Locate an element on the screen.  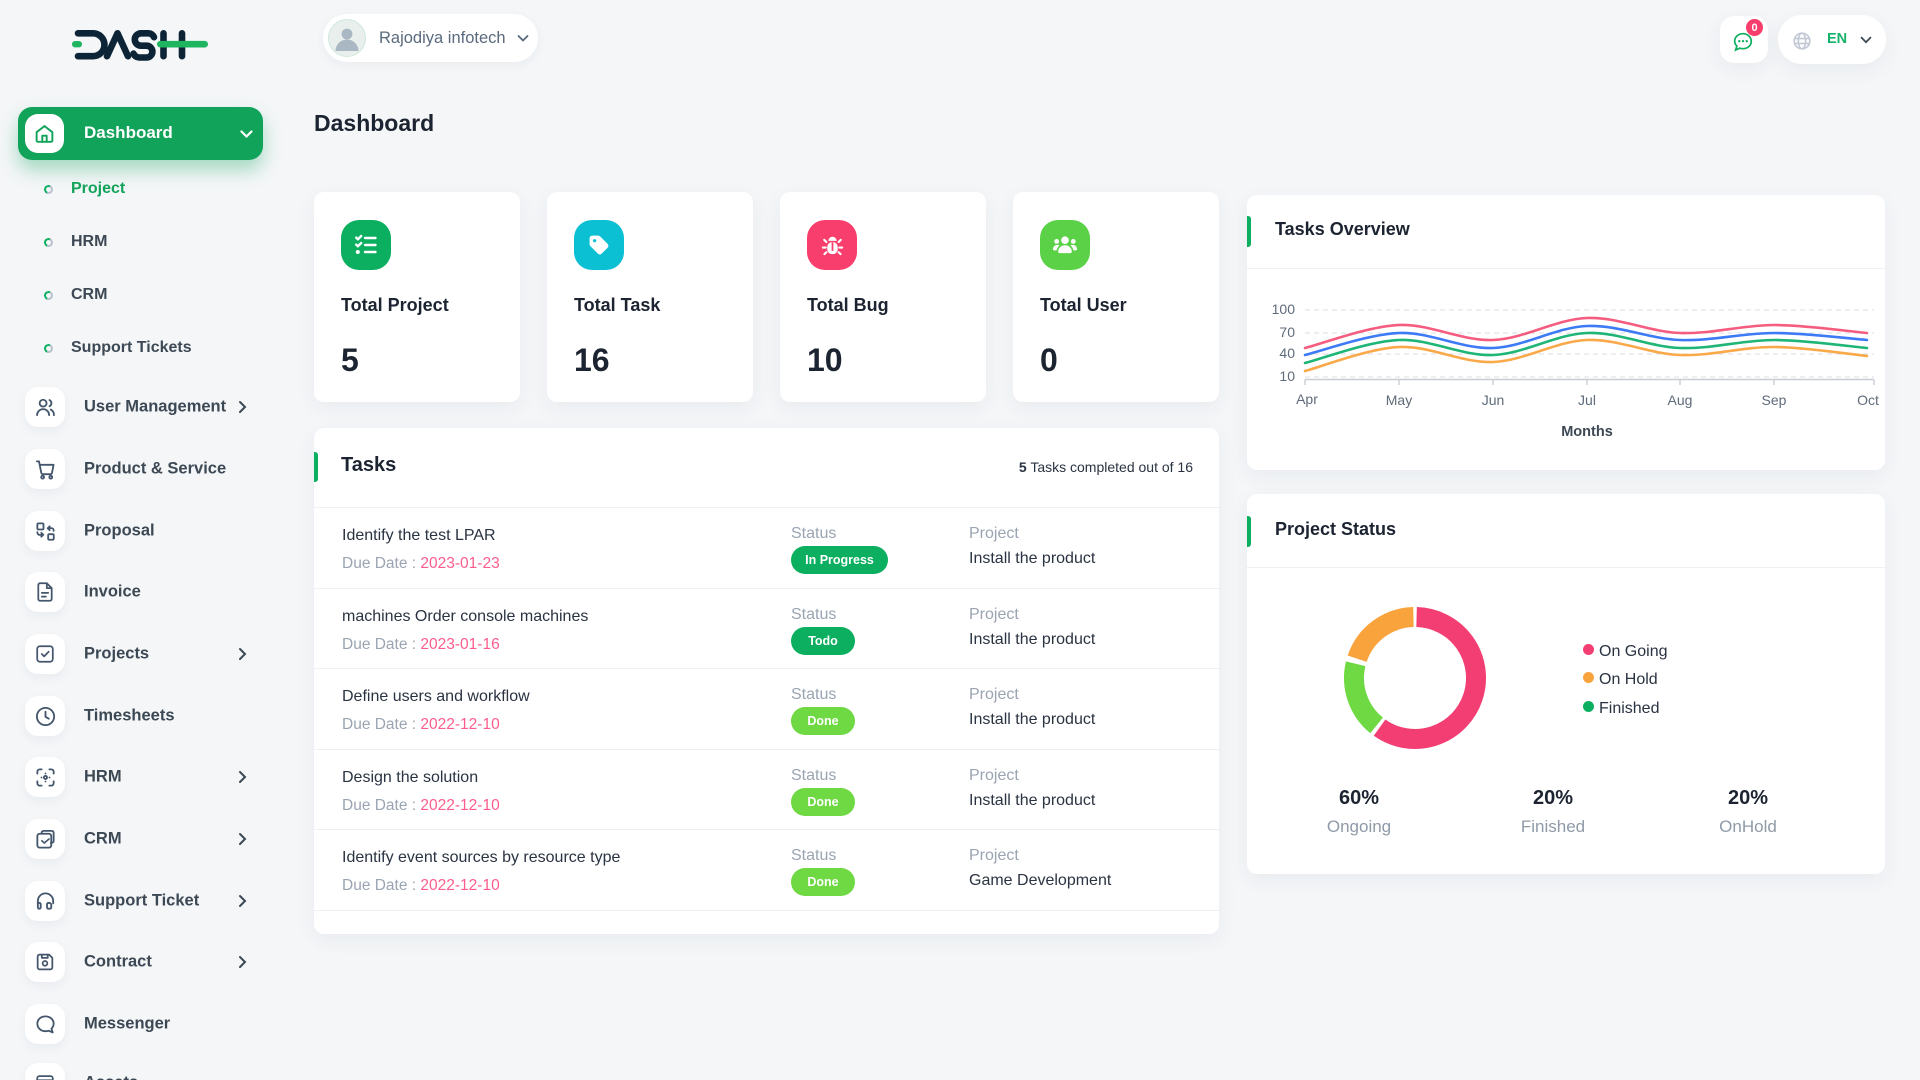
svg-text: 40 is located at coordinates (1287, 353).